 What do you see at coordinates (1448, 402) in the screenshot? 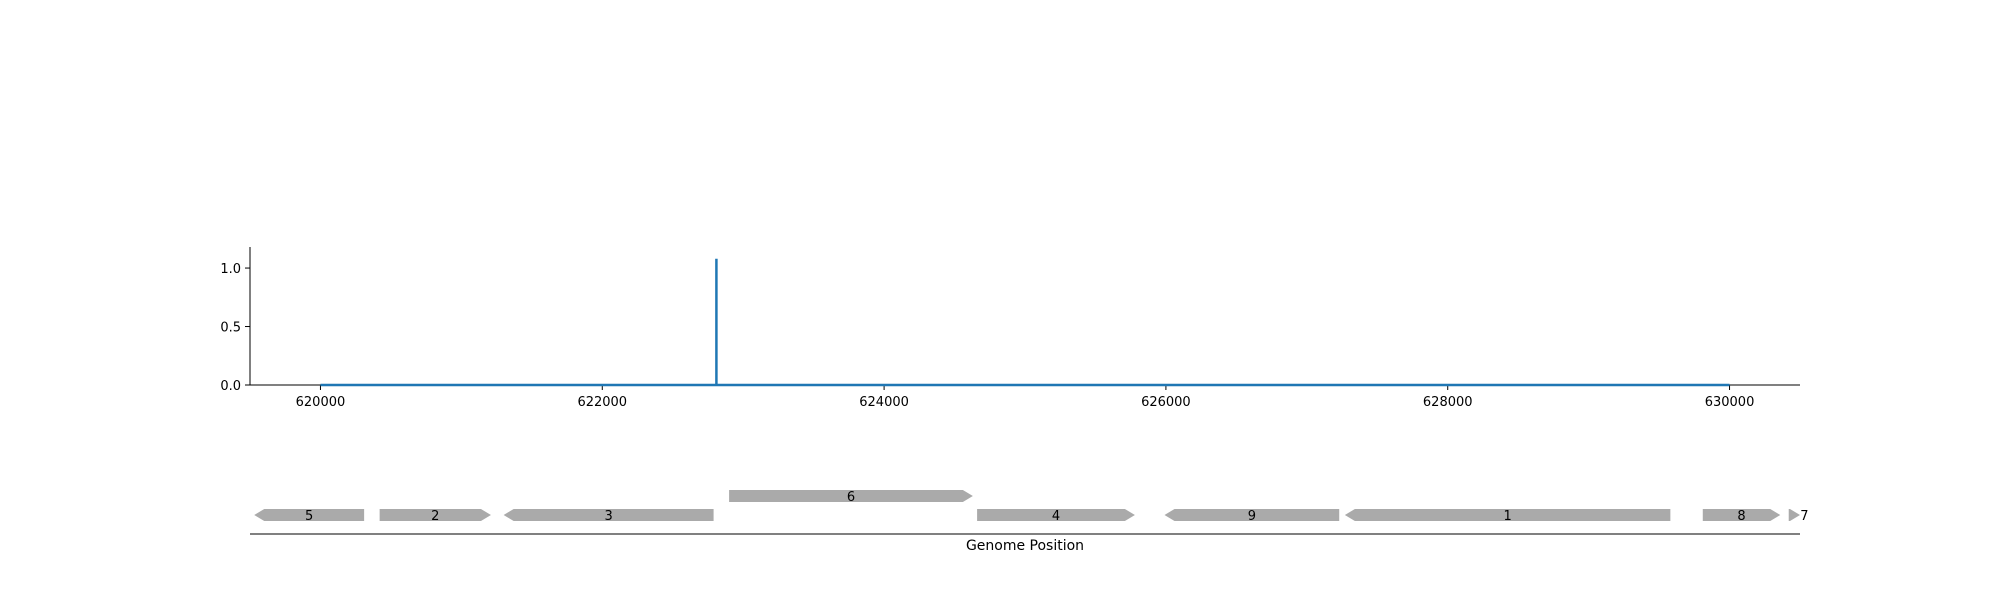
I see `x-tick-label: 628000` at bounding box center [1448, 402].